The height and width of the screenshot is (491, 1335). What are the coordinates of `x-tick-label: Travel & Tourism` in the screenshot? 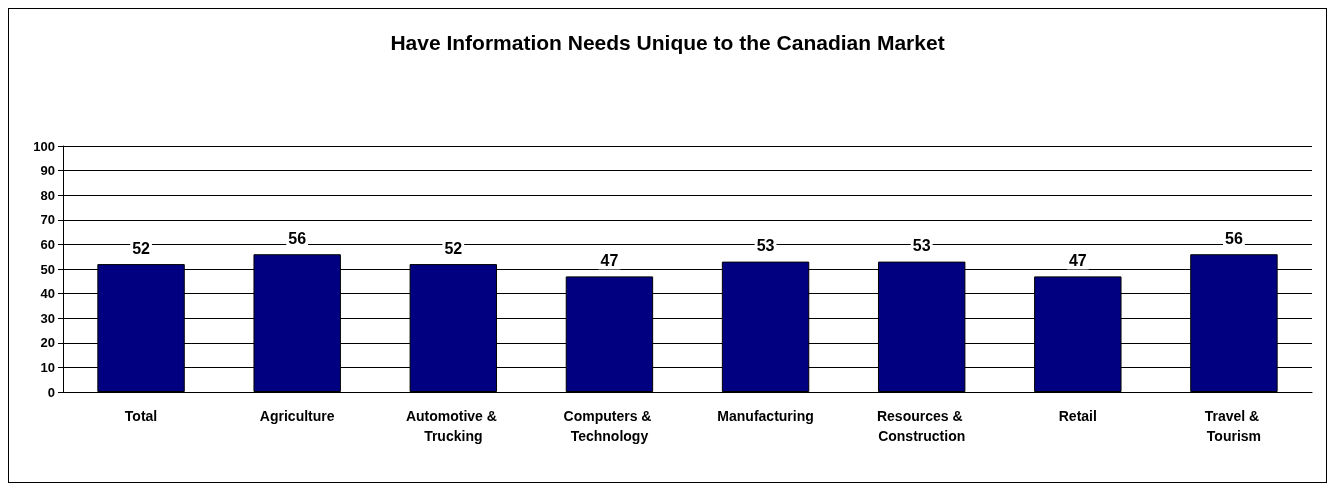 It's located at (1234, 426).